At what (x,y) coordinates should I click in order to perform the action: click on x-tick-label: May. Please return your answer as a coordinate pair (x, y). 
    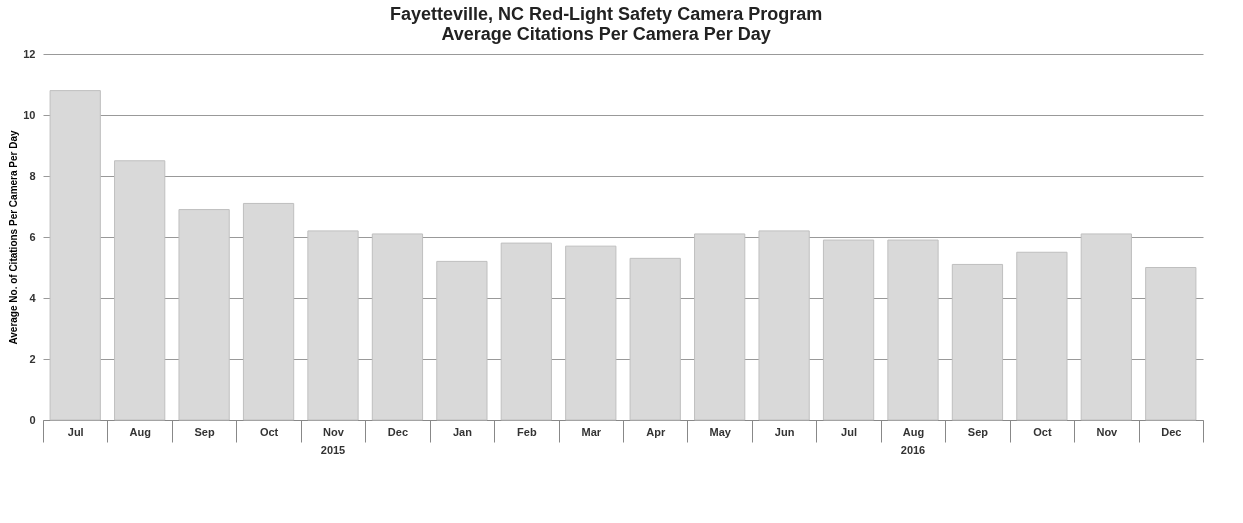
    Looking at the image, I should click on (720, 431).